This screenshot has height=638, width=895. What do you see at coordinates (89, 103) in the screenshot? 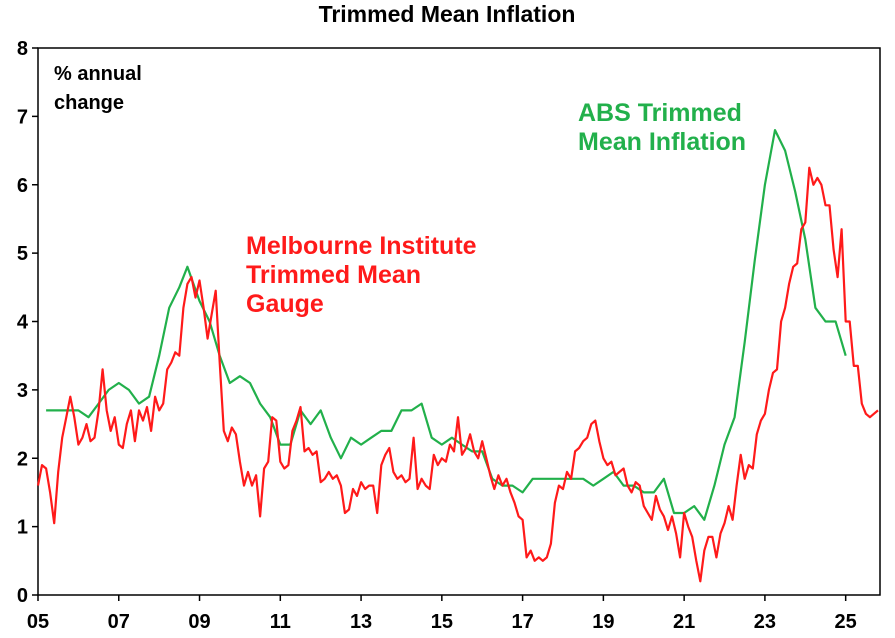
I see `y-axis-label-line-2: change` at bounding box center [89, 103].